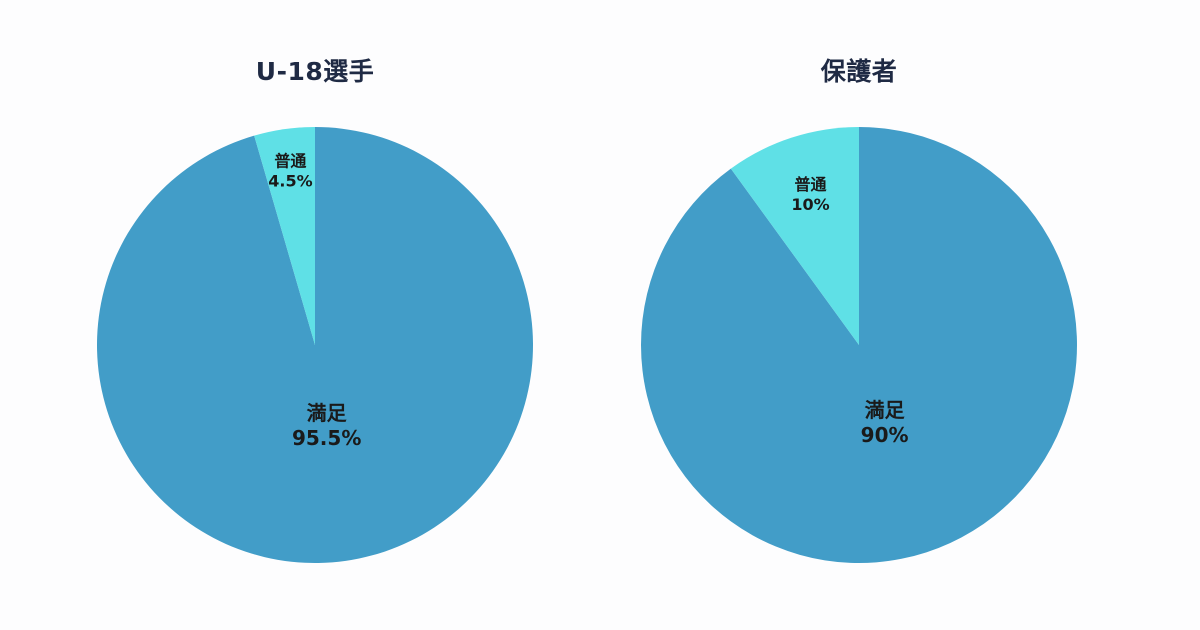 The image size is (1200, 630). I want to click on slice-label-u18-1: 普通 4.5%, so click(290, 171).